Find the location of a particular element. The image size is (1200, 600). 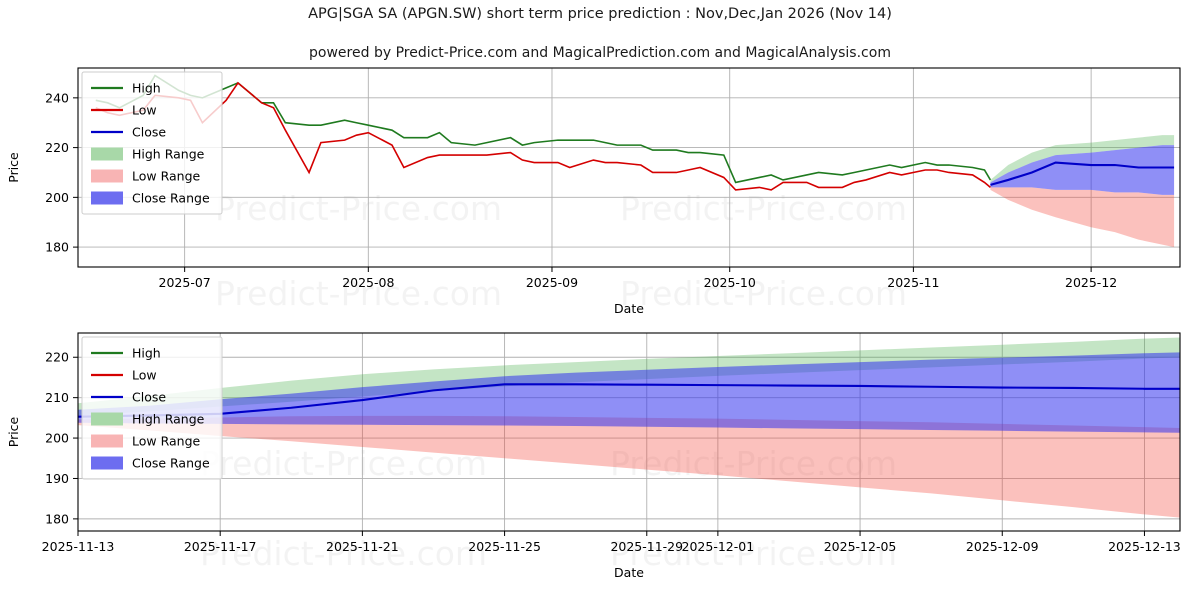

x-tick-label: 2025-12-09 is located at coordinates (1002, 546).